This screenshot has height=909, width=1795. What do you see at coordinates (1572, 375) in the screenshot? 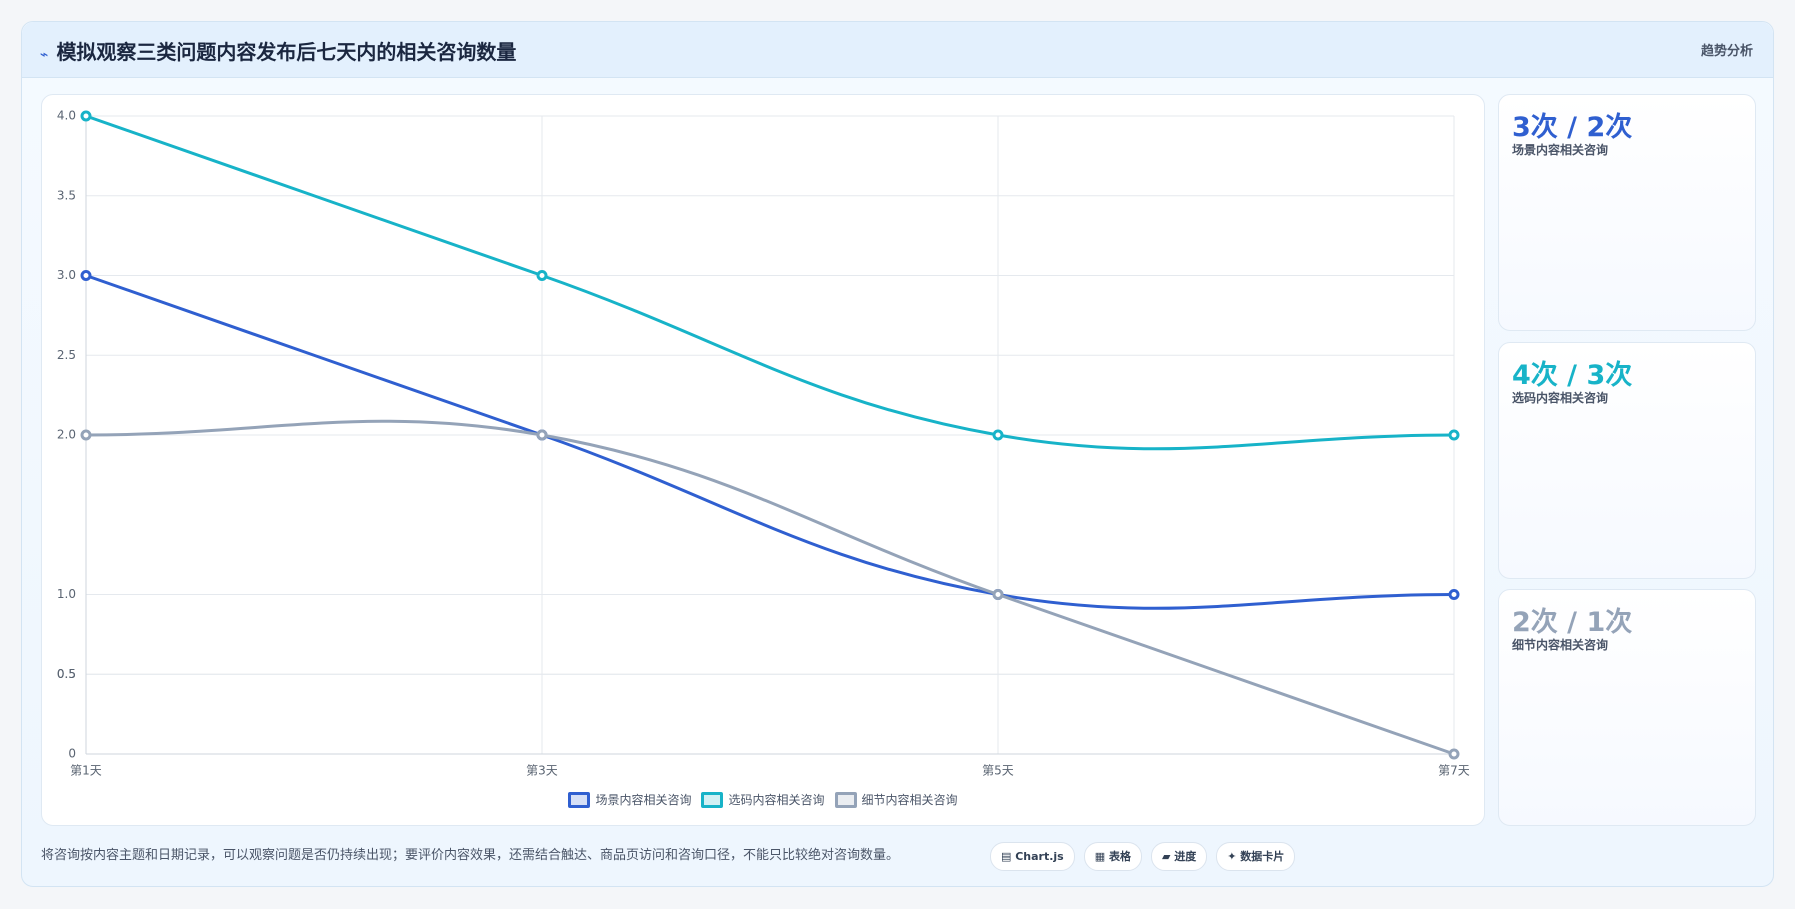
I see `side-value: 4次 / 3次` at bounding box center [1572, 375].